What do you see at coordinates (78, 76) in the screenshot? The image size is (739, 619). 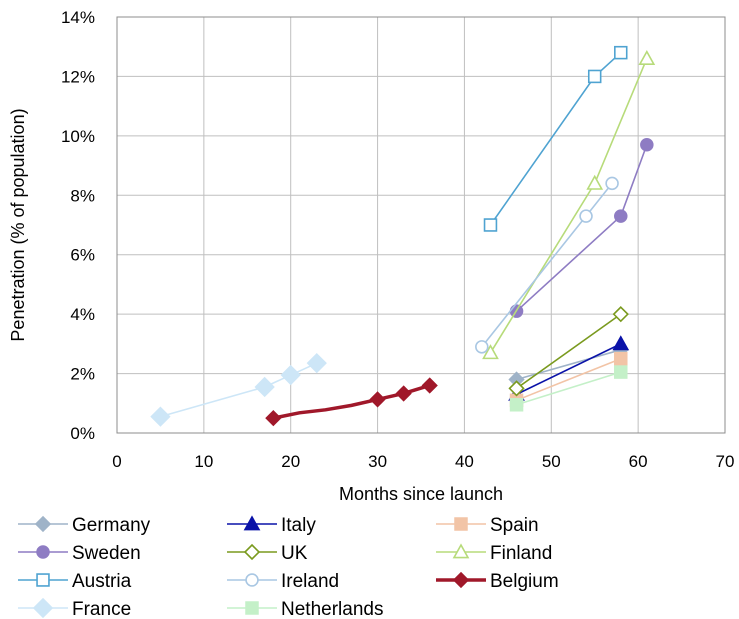 I see `y-tick-label: 12%` at bounding box center [78, 76].